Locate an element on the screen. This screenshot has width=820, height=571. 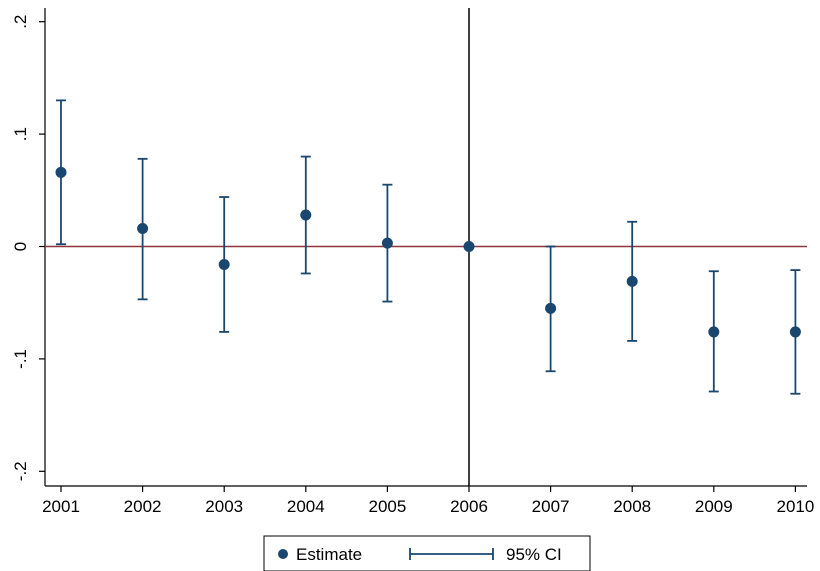
x-tick-label: 2007 is located at coordinates (551, 506).